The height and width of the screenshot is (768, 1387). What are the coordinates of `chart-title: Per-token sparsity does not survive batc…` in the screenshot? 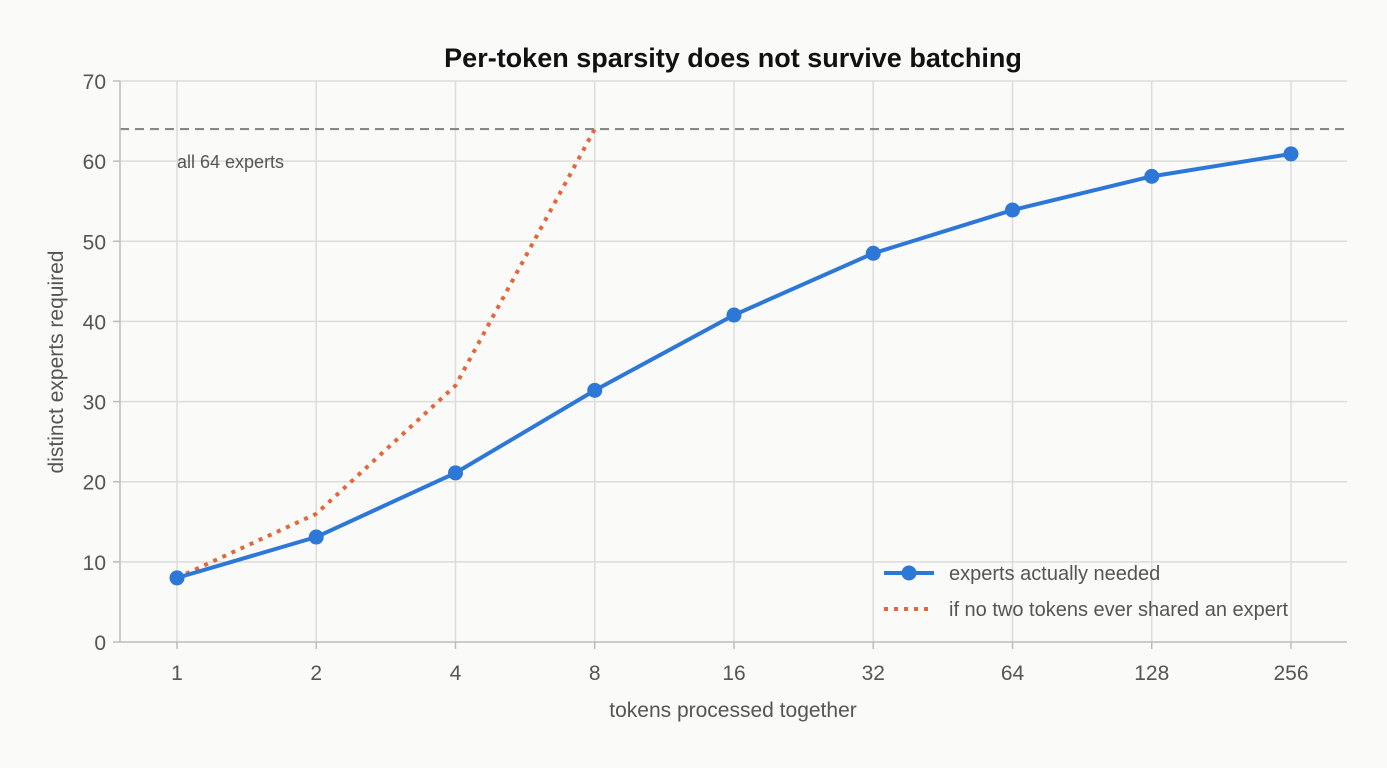 It's located at (733, 58).